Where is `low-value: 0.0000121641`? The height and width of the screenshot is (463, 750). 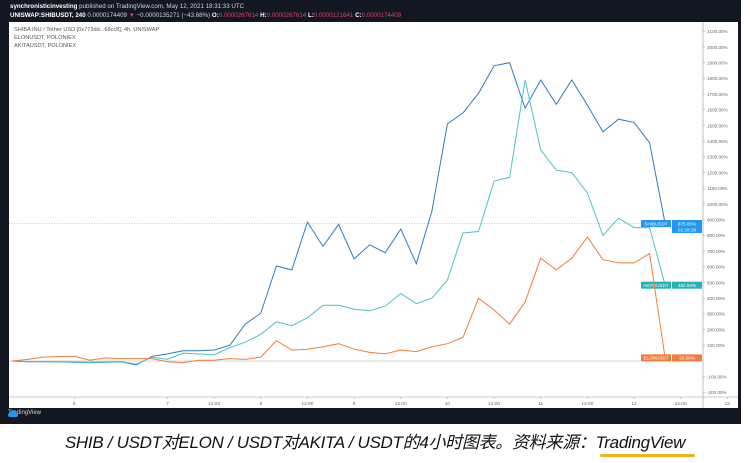 low-value: 0.0000121641 is located at coordinates (333, 15).